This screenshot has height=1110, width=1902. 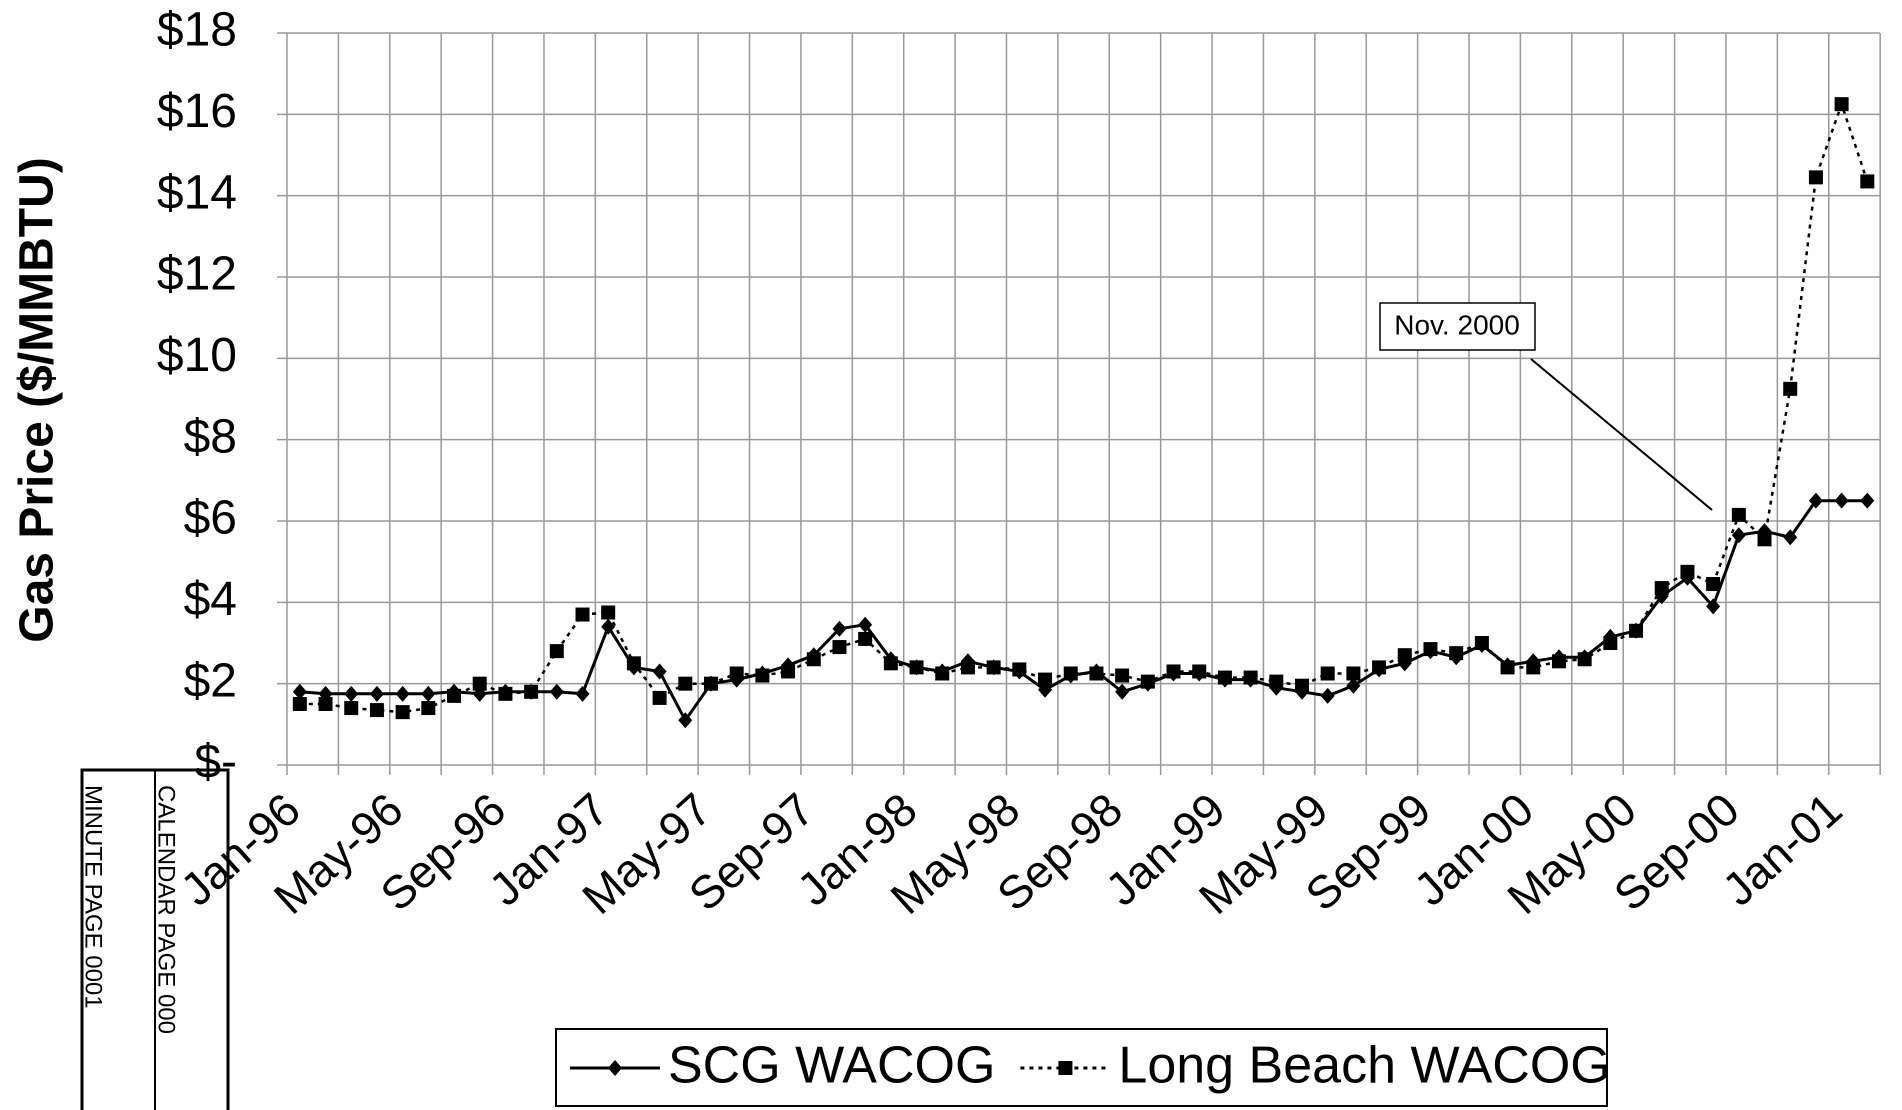 I want to click on y-tick-label: $4, so click(x=210, y=599).